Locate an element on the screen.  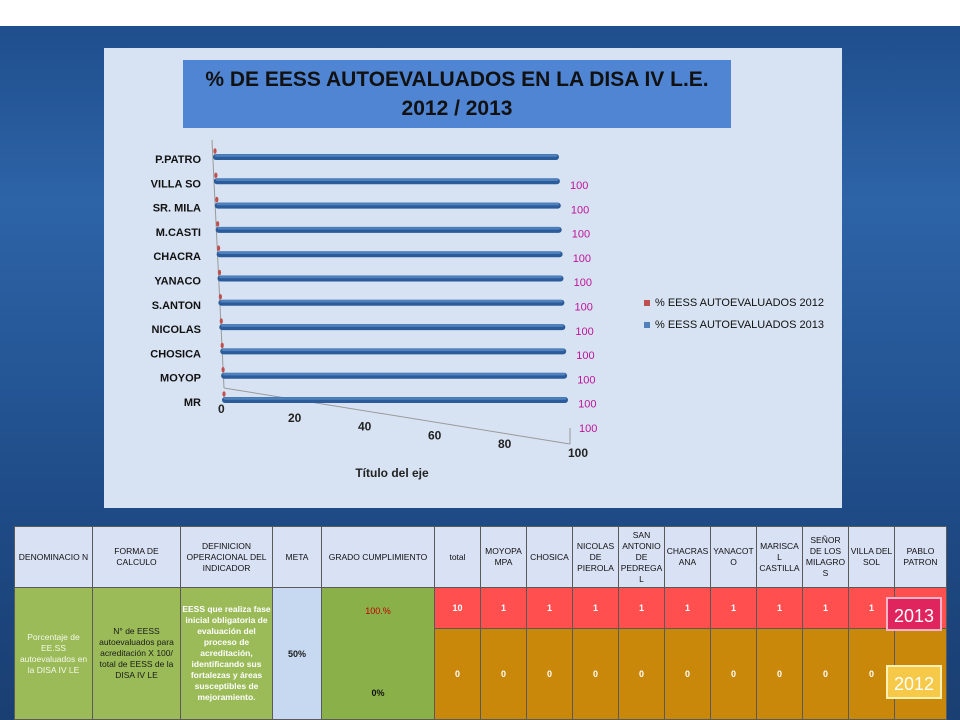
header-cell: PABLO PATRON is located at coordinates (920, 557).